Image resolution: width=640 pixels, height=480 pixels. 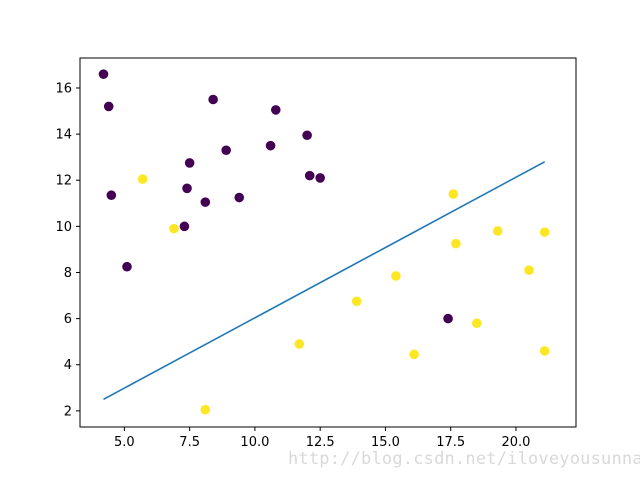 What do you see at coordinates (63, 227) in the screenshot?
I see `y-tick-label: 10` at bounding box center [63, 227].